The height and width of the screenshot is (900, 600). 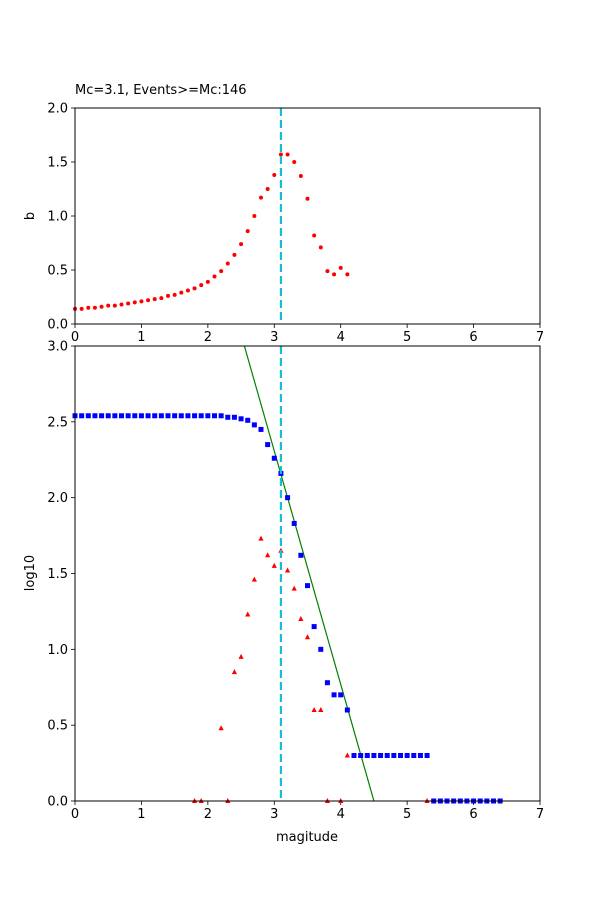 I want to click on x-tick-label: 5, so click(x=407, y=814).